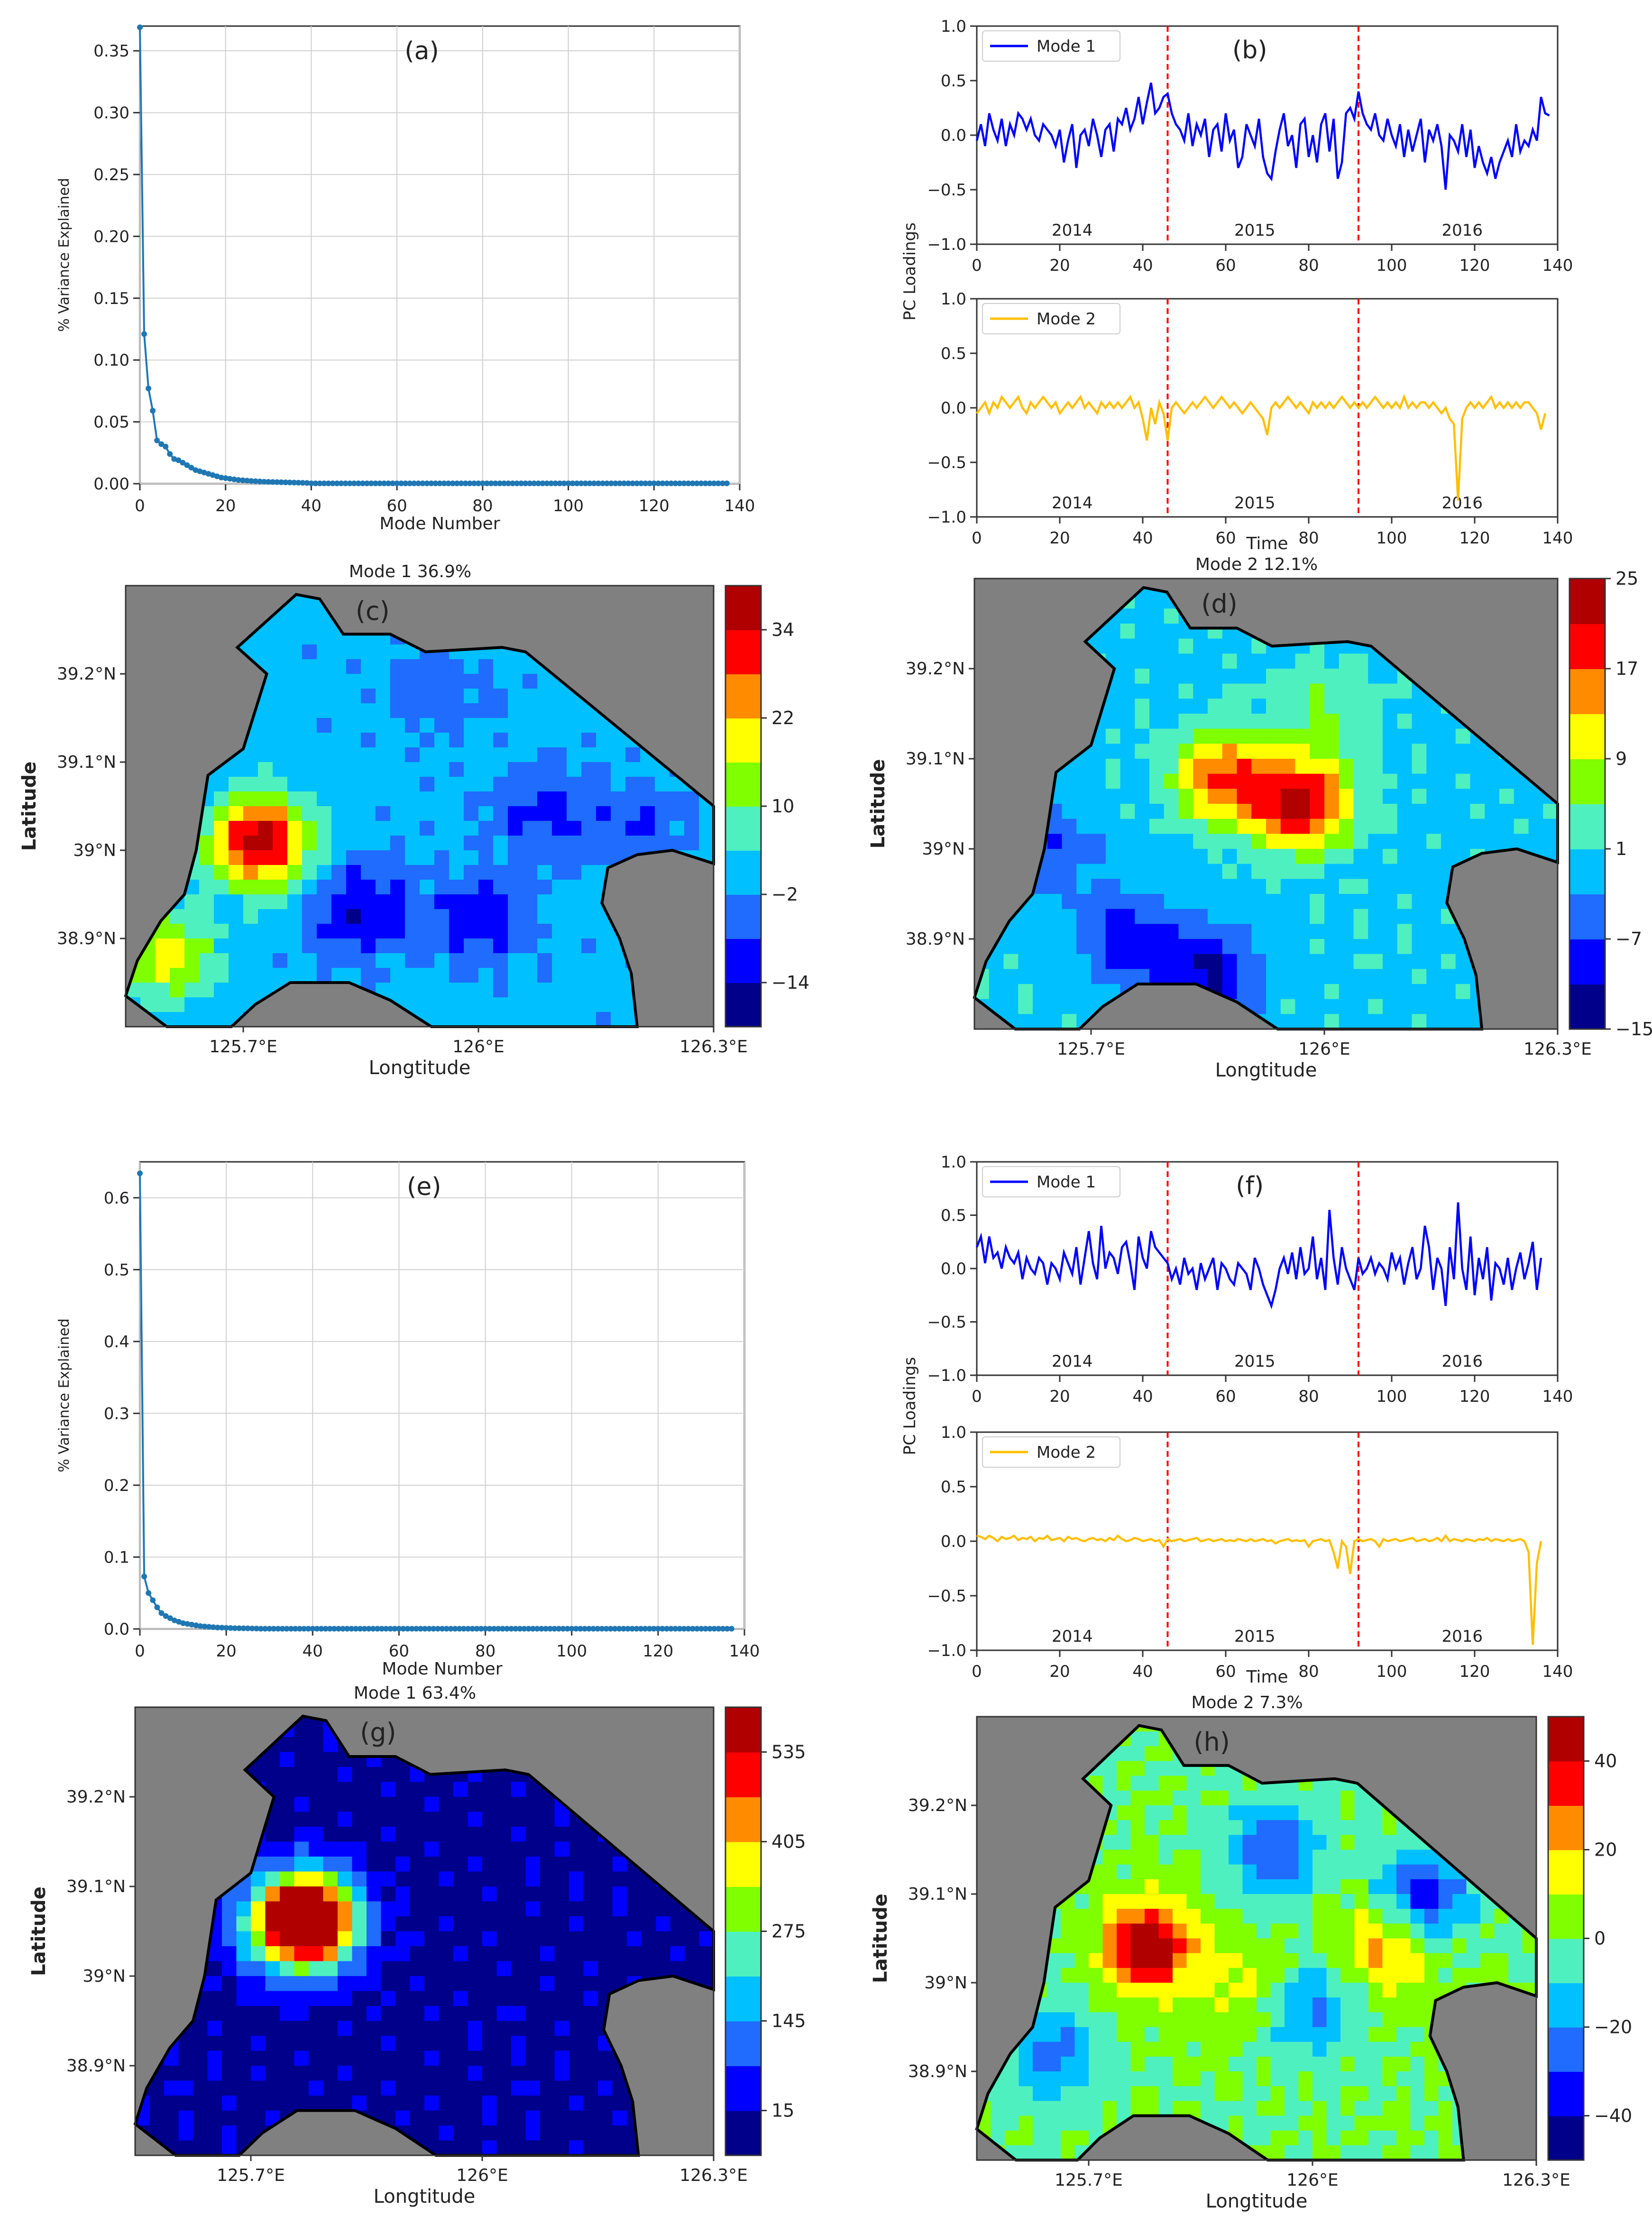  Describe the element at coordinates (251, 2175) in the screenshot. I see `x-tick-label: 125.7°E` at that location.